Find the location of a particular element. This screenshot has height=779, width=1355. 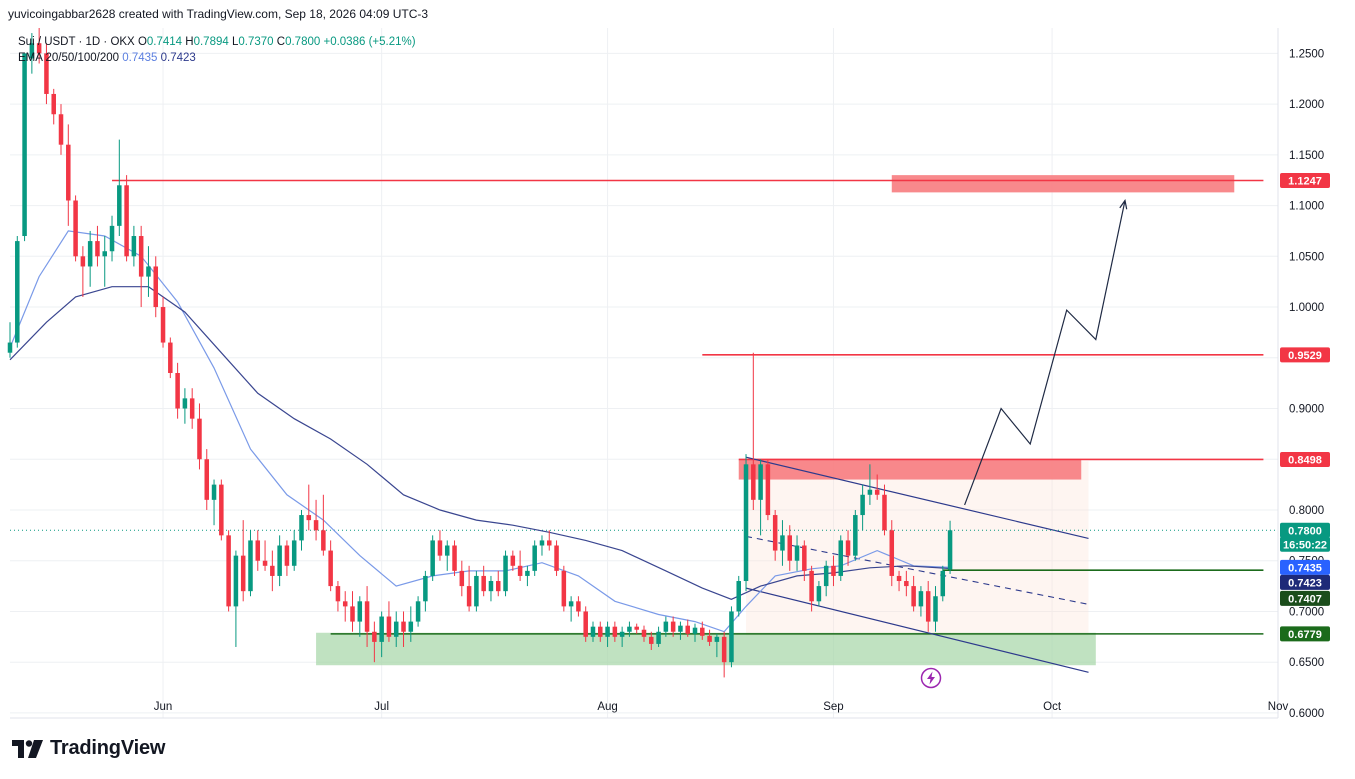

price-label-last: 0.7800 is located at coordinates (1305, 531).